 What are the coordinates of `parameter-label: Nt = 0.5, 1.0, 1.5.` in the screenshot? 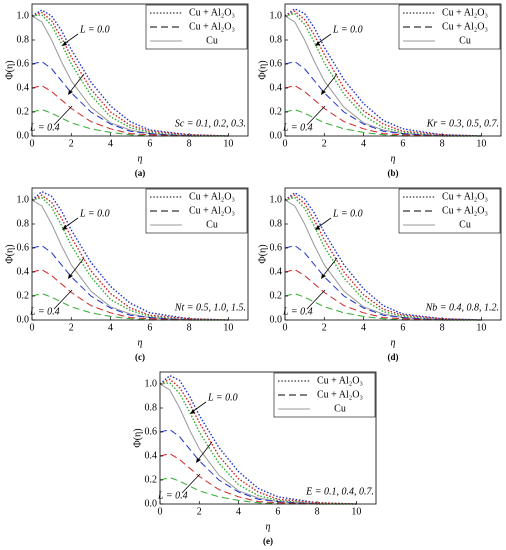 It's located at (210, 307).